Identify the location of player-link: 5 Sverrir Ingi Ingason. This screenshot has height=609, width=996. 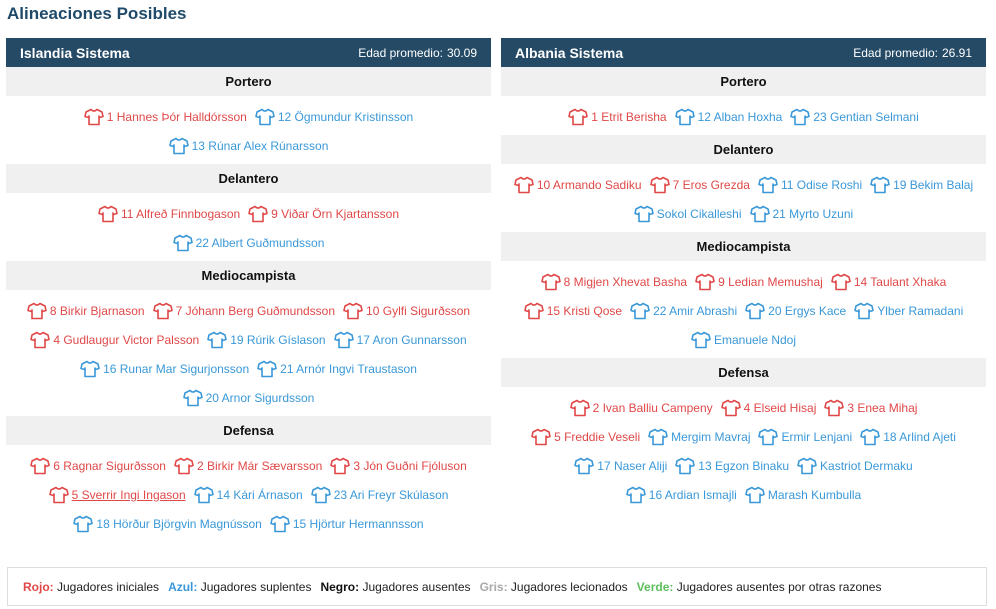
(117, 495).